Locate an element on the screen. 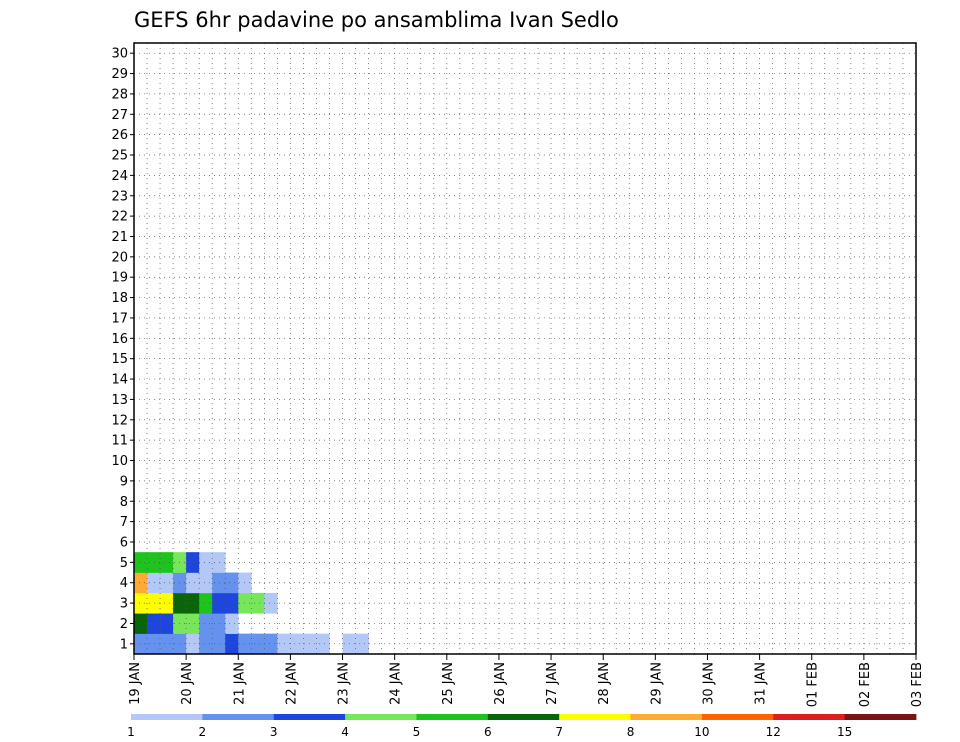  color-legend-label: 10 is located at coordinates (701, 732).